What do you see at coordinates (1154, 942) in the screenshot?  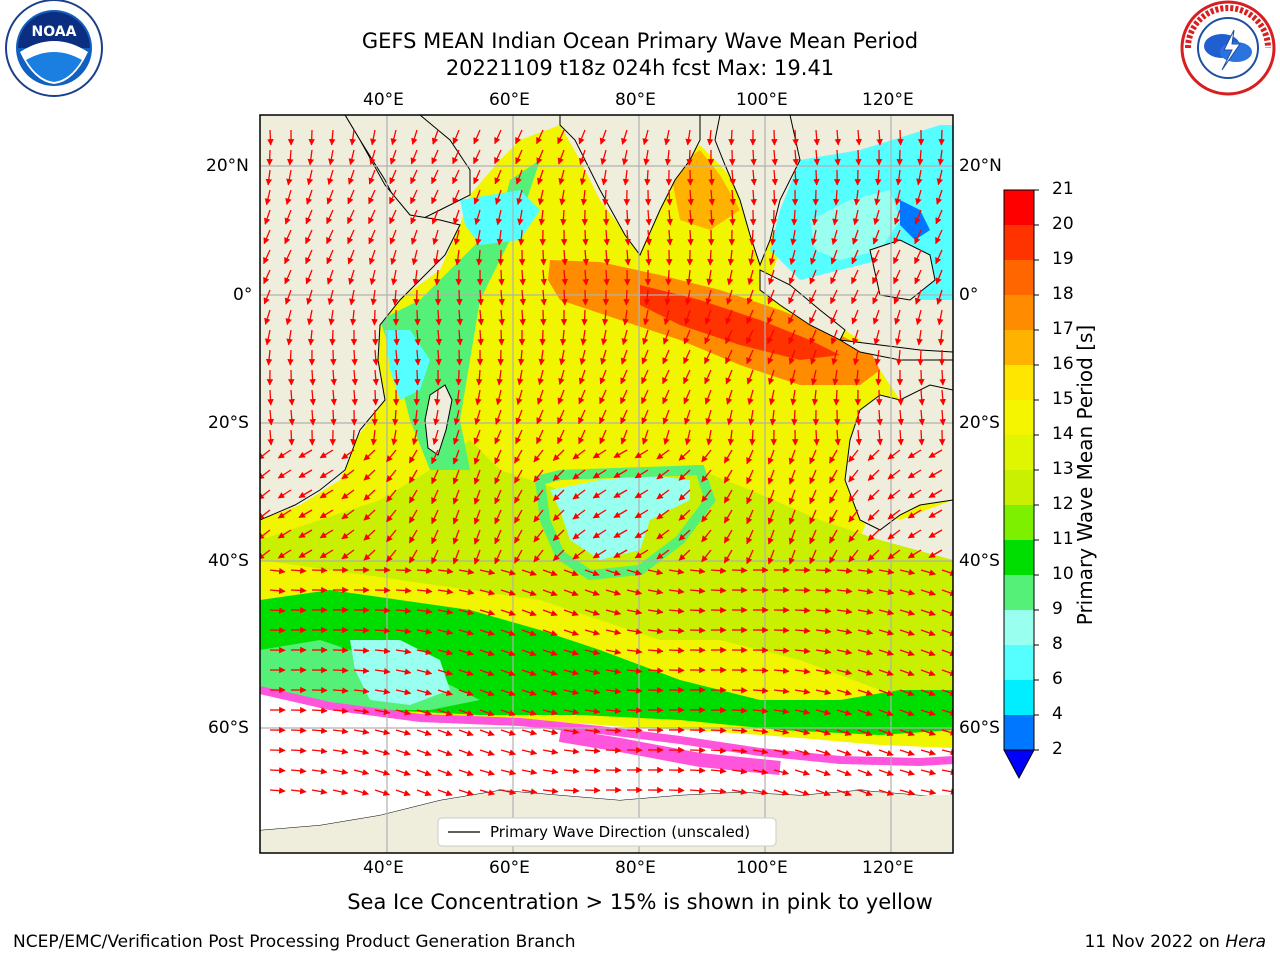 I see `footer-date-text: 11 Nov 2022 on` at bounding box center [1154, 942].